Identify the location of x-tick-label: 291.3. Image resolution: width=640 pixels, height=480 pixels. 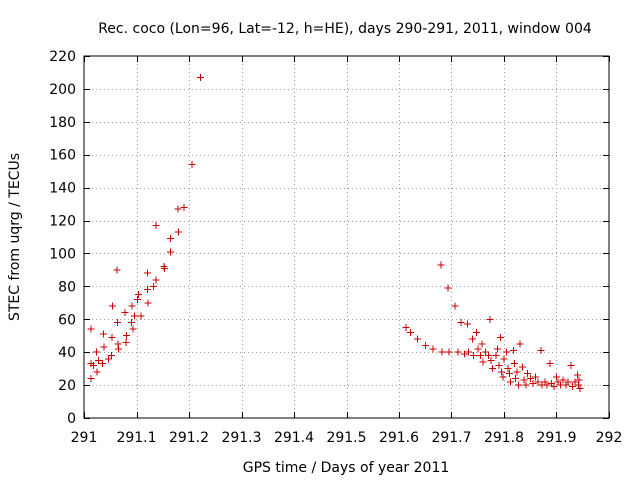
(241, 438).